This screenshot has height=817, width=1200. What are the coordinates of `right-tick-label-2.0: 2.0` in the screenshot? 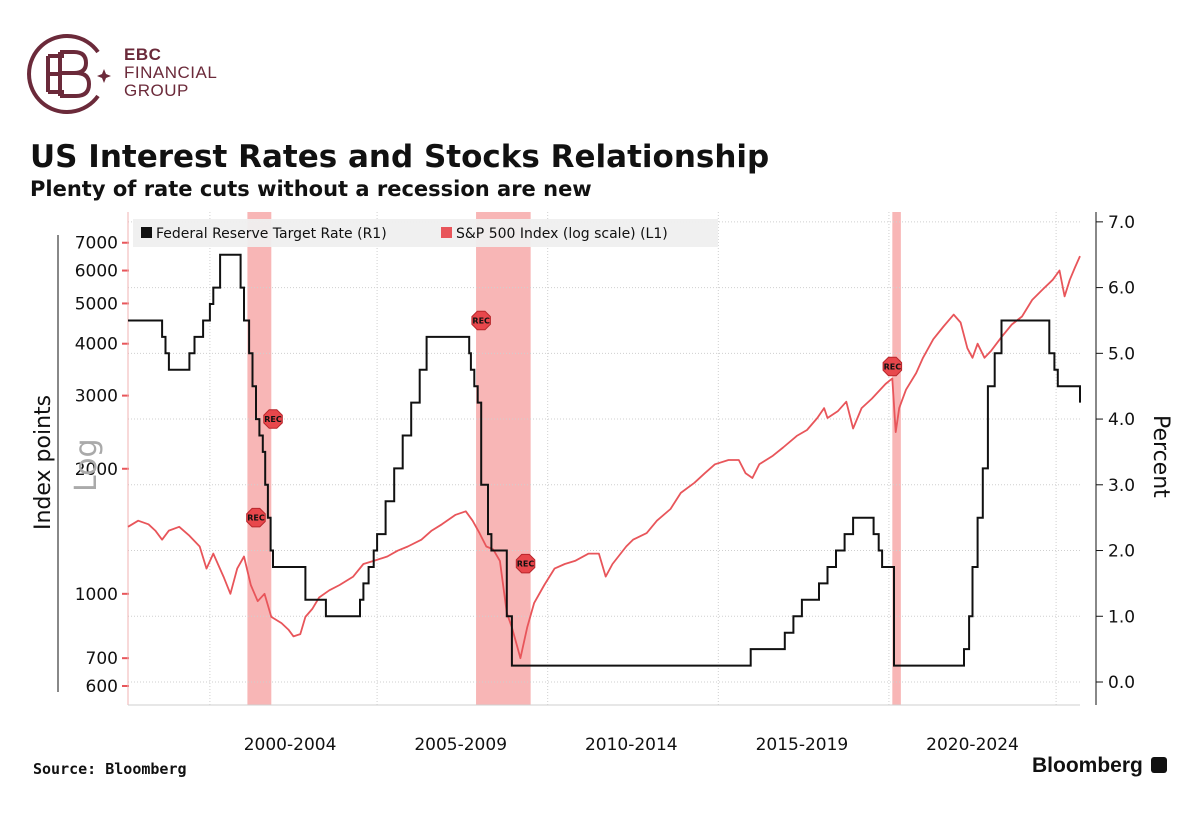 It's located at (1121, 552).